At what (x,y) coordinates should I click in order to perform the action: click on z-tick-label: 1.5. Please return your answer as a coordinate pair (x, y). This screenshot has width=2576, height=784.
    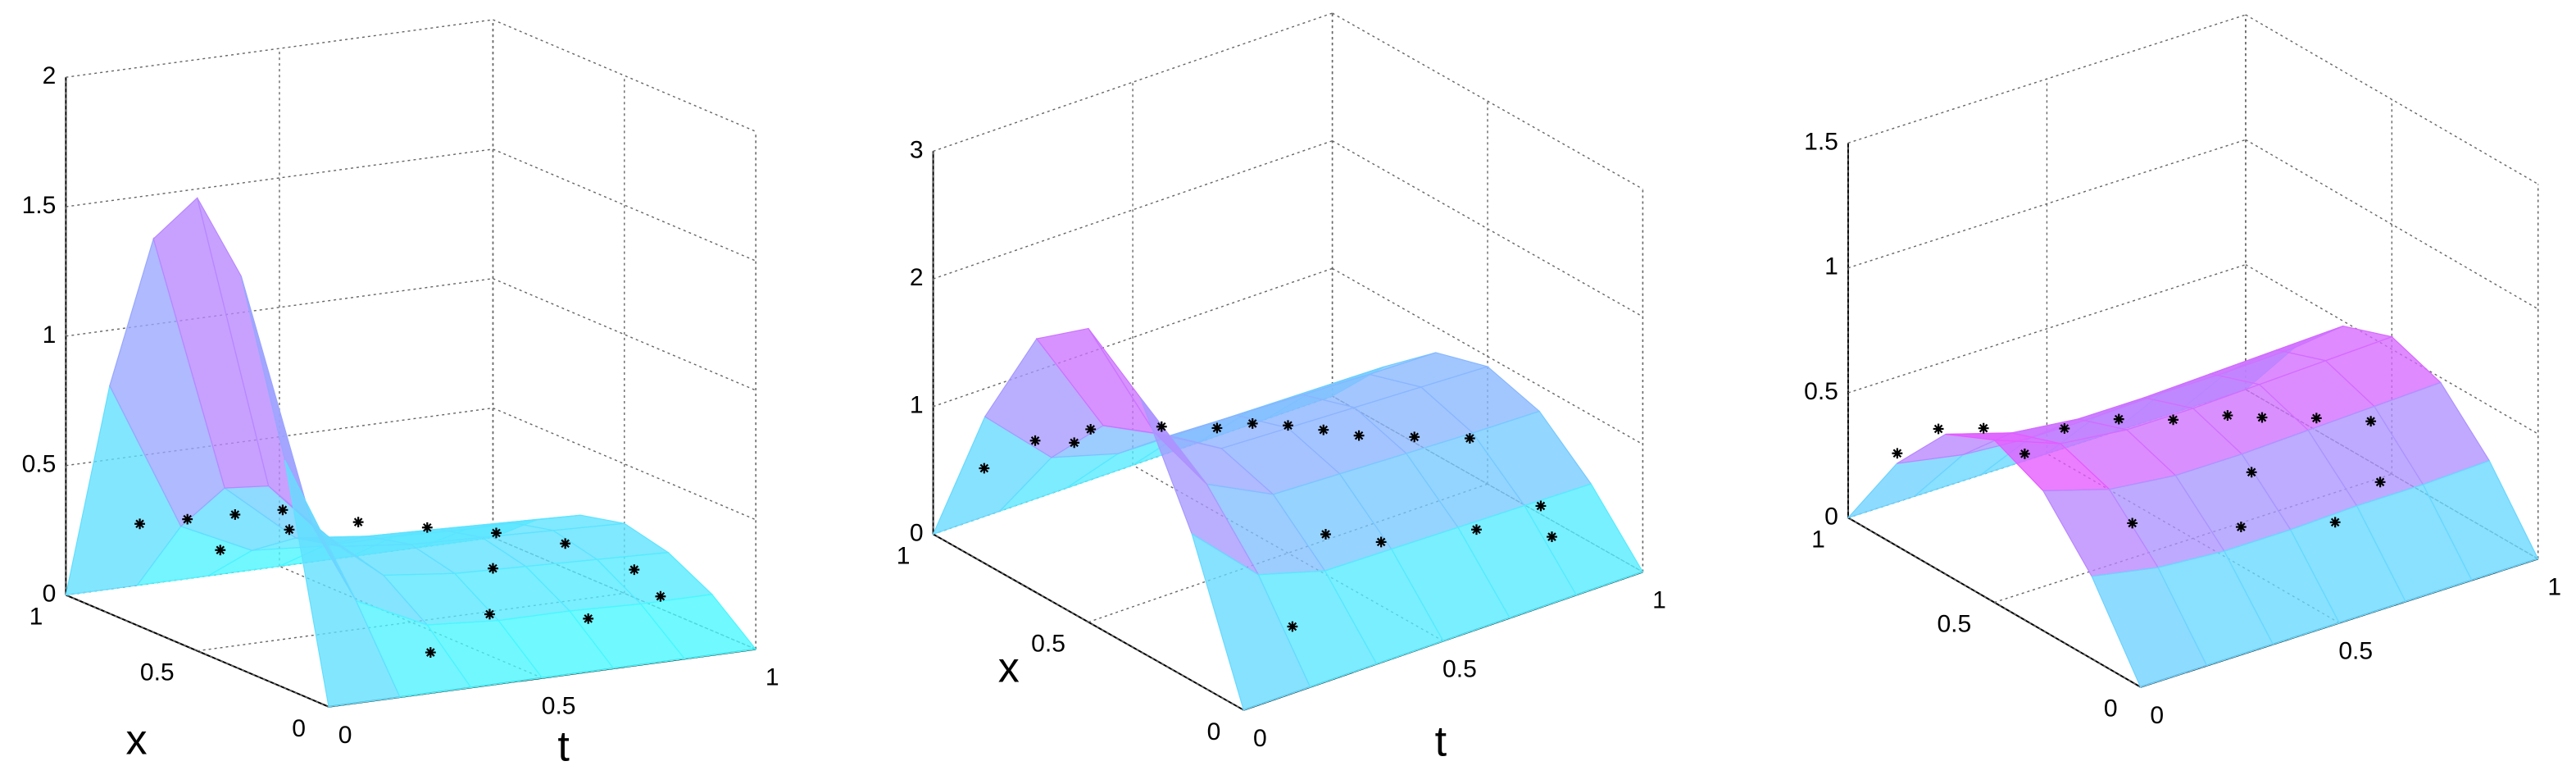
    Looking at the image, I should click on (39, 206).